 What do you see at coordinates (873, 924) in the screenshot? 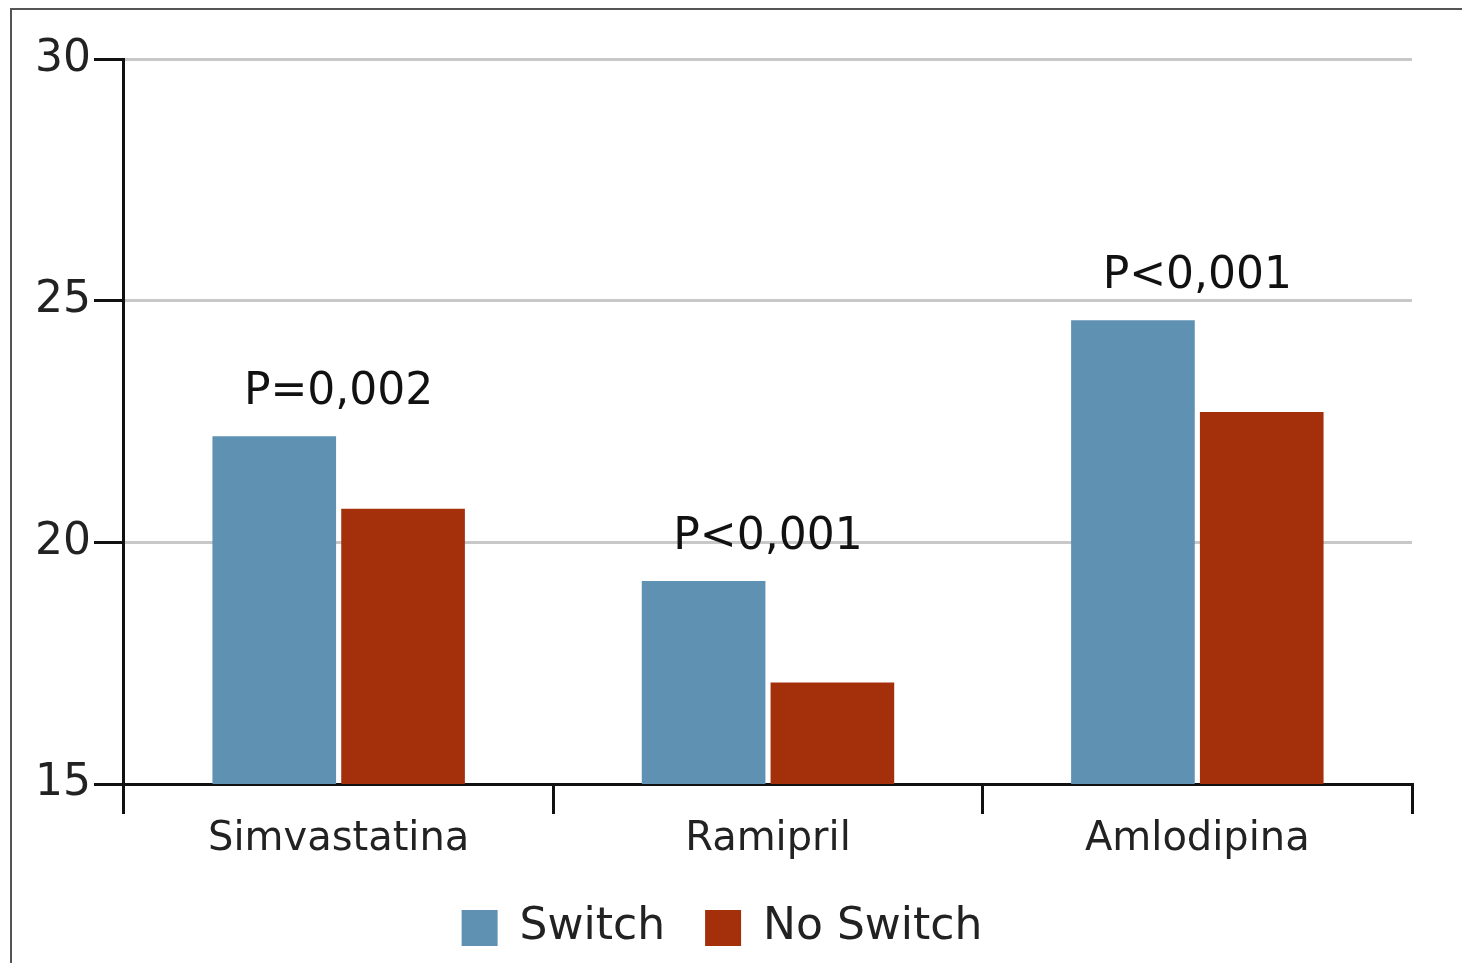
I see `legend-label: No Switch` at bounding box center [873, 924].